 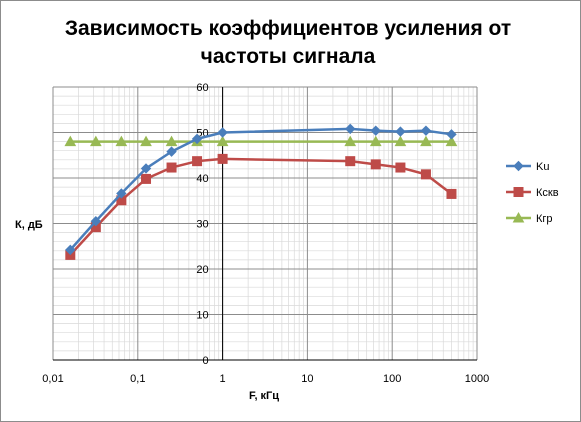 What do you see at coordinates (202, 179) in the screenshot?
I see `y-tick-label: 40` at bounding box center [202, 179].